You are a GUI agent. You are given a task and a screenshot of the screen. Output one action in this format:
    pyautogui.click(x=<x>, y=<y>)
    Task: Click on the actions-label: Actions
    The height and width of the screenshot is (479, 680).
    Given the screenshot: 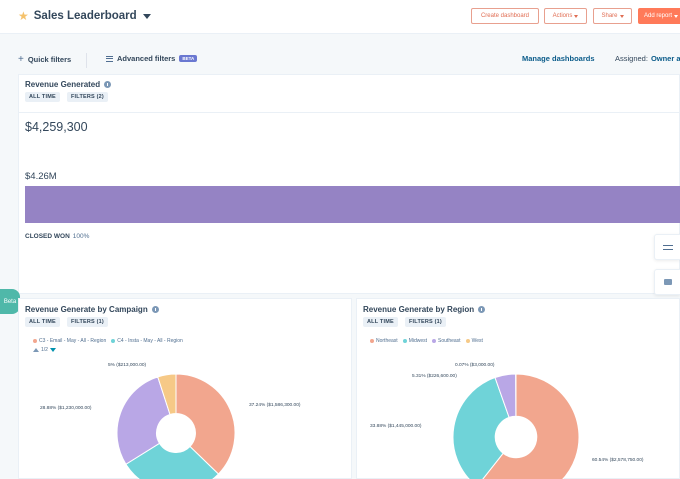 What is the action you would take?
    pyautogui.click(x=562, y=16)
    